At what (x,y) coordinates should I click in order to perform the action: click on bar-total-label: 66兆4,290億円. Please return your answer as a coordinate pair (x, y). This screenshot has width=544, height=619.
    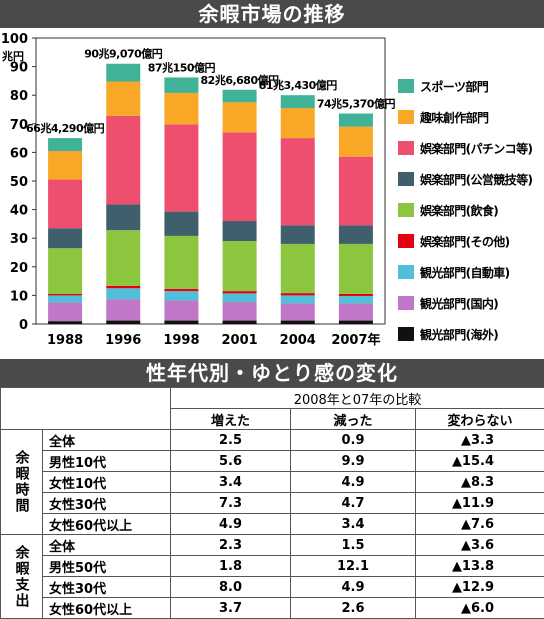
    Looking at the image, I should click on (65, 128).